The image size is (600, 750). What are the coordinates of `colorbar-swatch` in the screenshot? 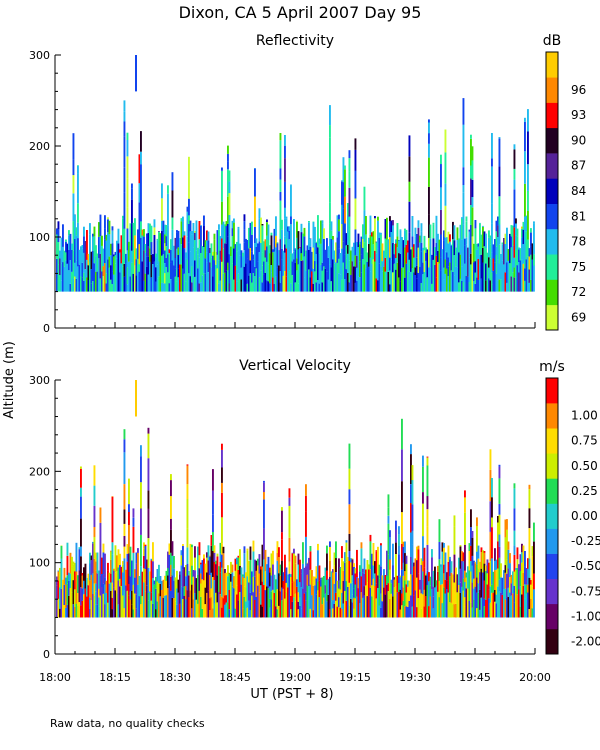 It's located at (552, 317).